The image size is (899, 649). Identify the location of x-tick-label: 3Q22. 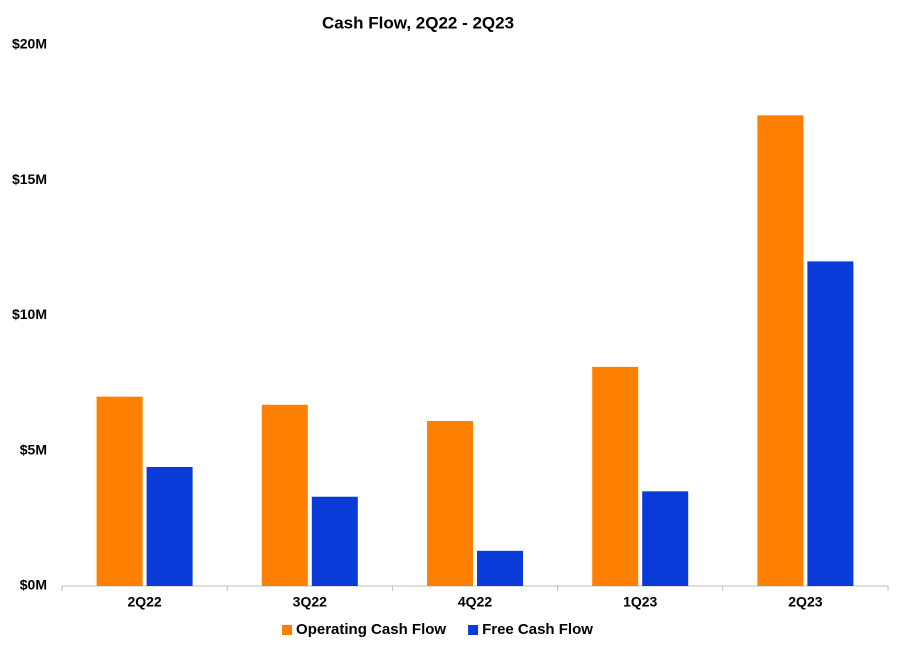
(310, 602).